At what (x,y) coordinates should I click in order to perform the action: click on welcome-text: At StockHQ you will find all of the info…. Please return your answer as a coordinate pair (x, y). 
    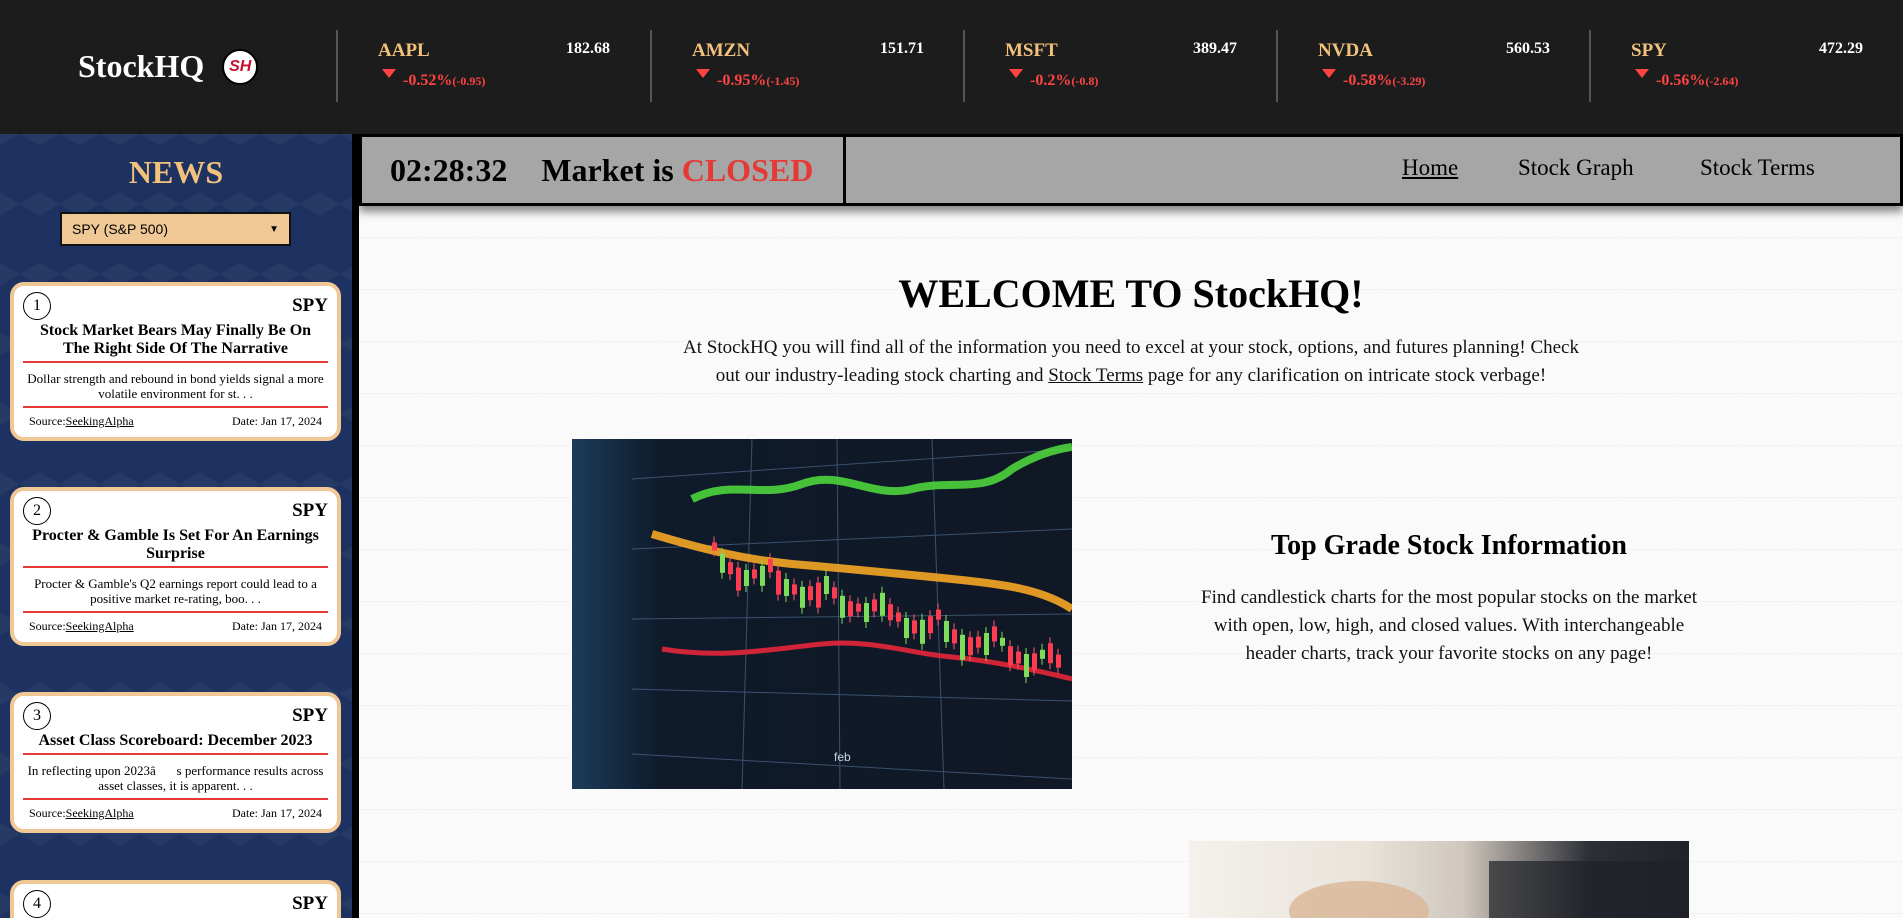
    Looking at the image, I should click on (1131, 362).